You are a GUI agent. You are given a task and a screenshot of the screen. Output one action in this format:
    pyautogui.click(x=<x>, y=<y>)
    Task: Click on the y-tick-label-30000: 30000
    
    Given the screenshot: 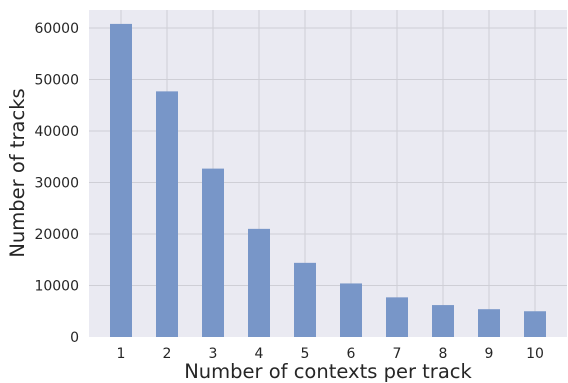 What is the action you would take?
    pyautogui.click(x=56, y=184)
    